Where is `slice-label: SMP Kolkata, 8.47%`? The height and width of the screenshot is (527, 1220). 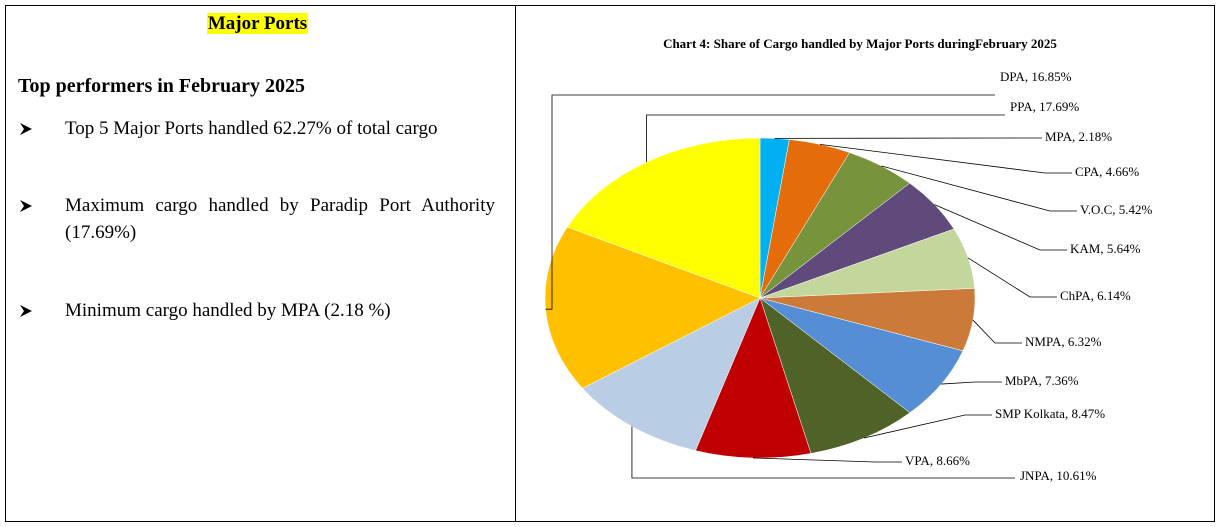 slice-label: SMP Kolkata, 8.47% is located at coordinates (1050, 413).